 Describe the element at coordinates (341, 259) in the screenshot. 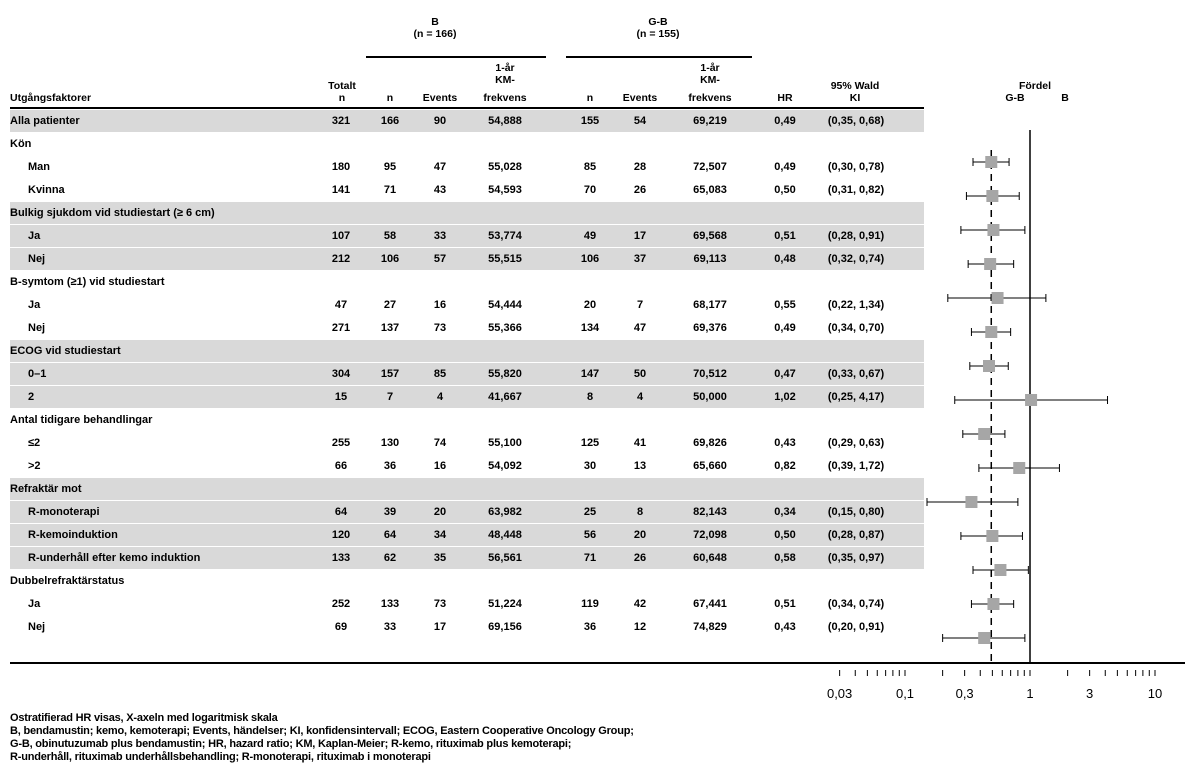

I see `cell-total: 212` at that location.